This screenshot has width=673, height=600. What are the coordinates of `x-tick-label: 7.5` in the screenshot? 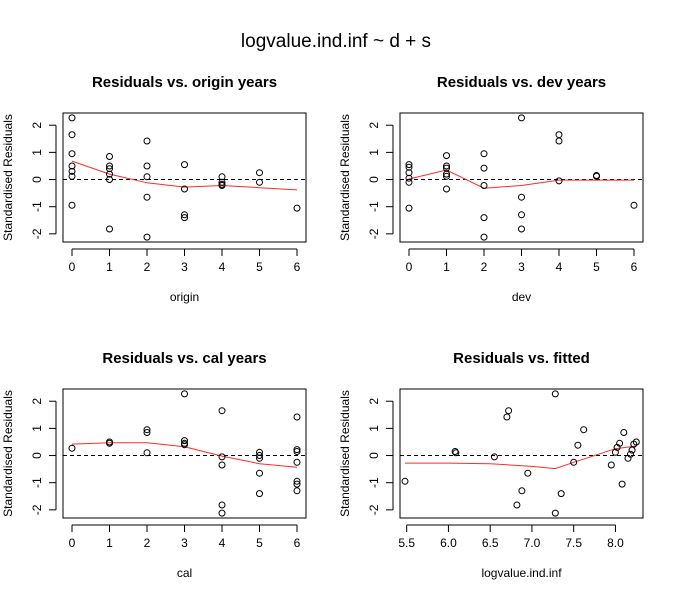 It's located at (573, 543).